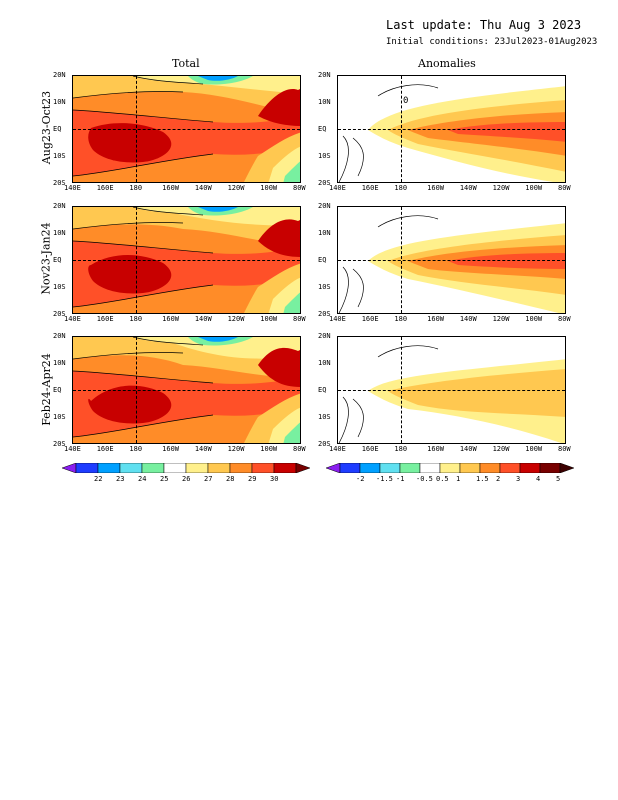 The image size is (618, 800). What do you see at coordinates (142, 479) in the screenshot?
I see `colorbar-label: 24` at bounding box center [142, 479].